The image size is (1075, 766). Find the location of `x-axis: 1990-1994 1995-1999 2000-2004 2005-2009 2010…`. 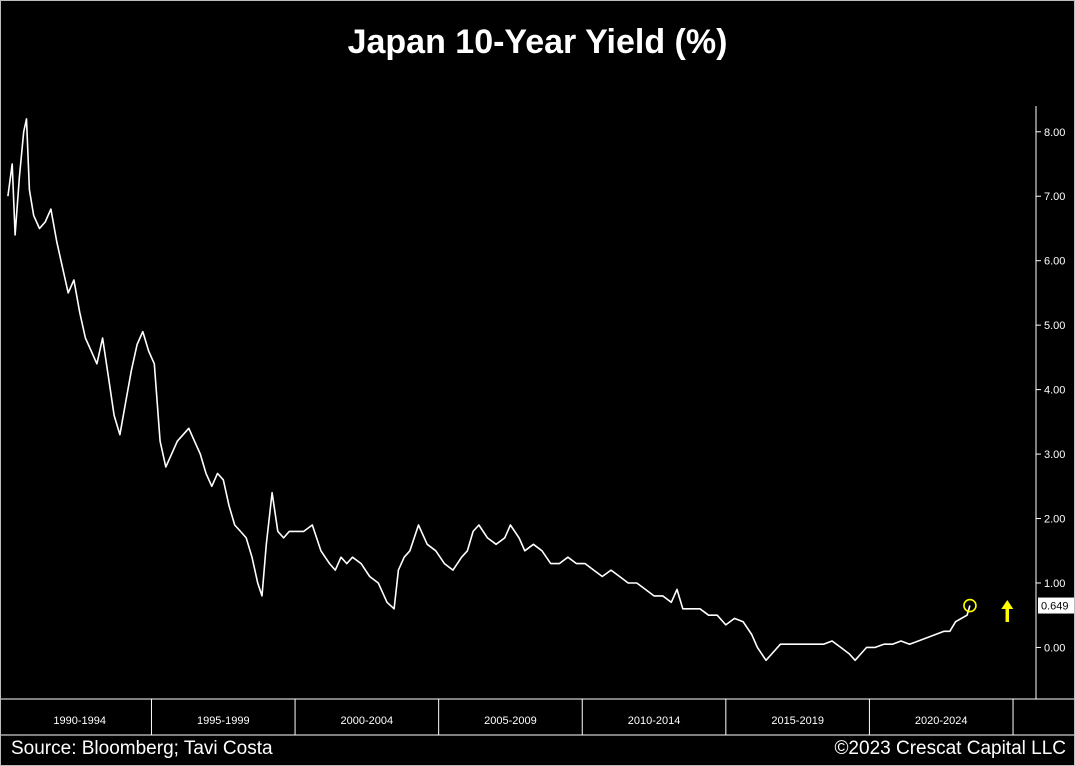

x-axis: 1990-1994 1995-1999 2000-2004 2005-2009 2010… is located at coordinates (537, 717).